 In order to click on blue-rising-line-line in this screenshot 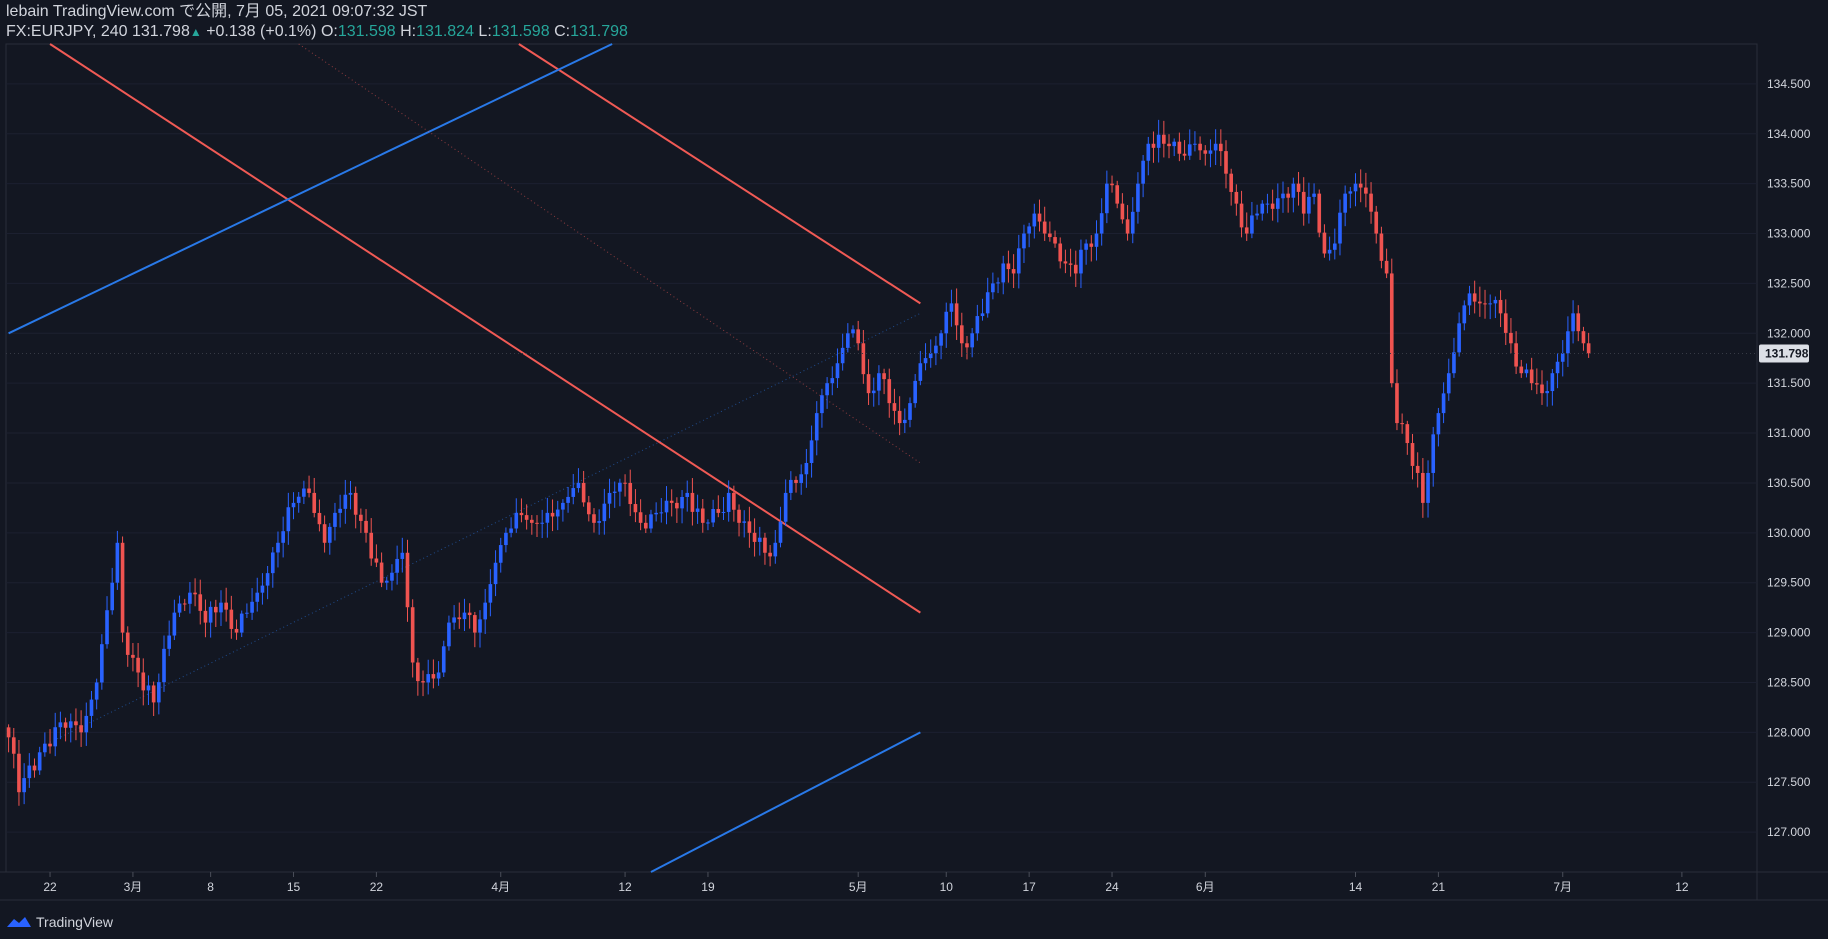, I will do `click(310, 189)`.